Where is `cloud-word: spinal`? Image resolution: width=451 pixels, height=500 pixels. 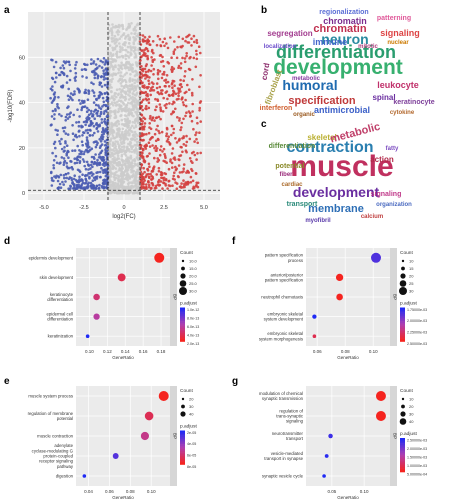
cloud-word: spinal is located at coordinates (383, 97).